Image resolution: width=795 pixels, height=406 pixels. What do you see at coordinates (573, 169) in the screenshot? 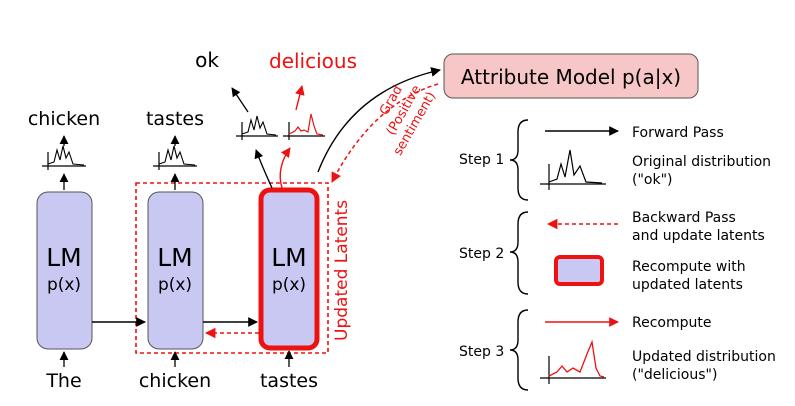
I see `original-distribution-legend-icon` at bounding box center [573, 169].